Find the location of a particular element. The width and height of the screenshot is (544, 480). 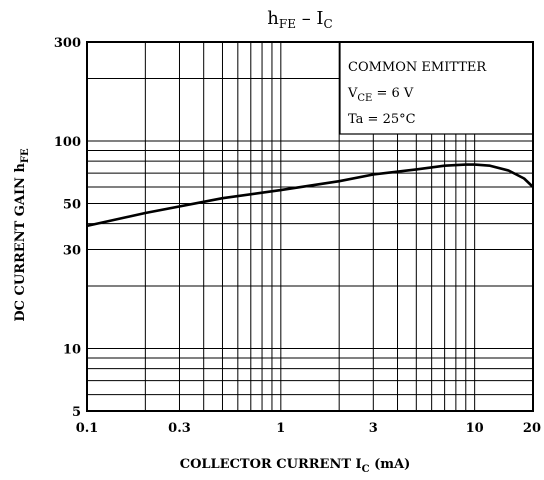

y-tick-label: 300 is located at coordinates (67, 43).